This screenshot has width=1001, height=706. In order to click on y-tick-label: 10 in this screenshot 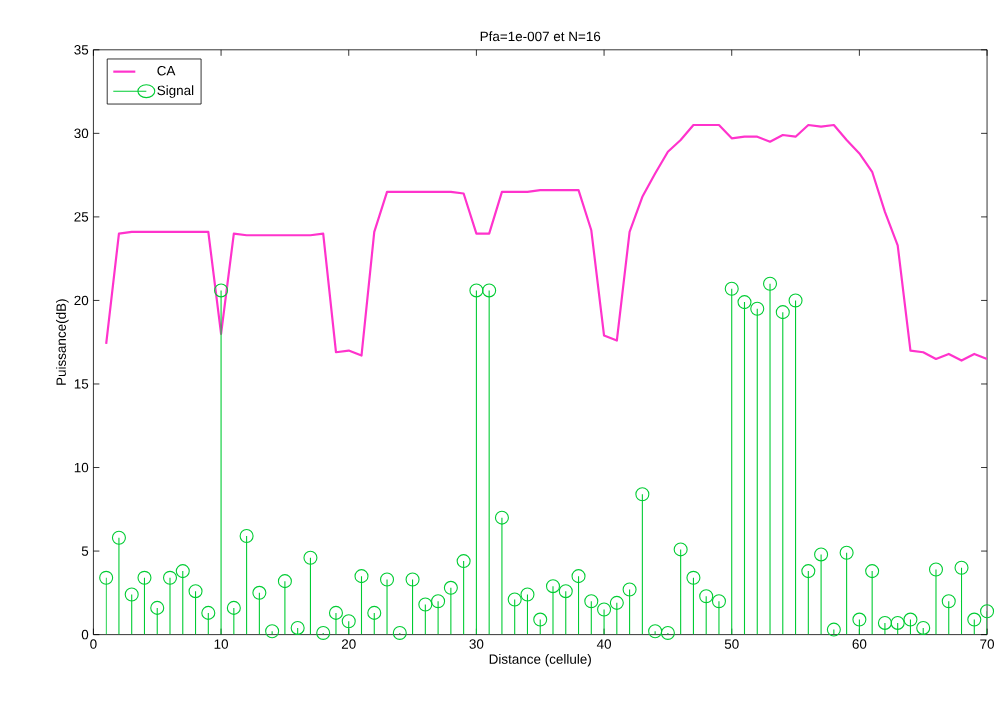, I will do `click(81, 467)`.